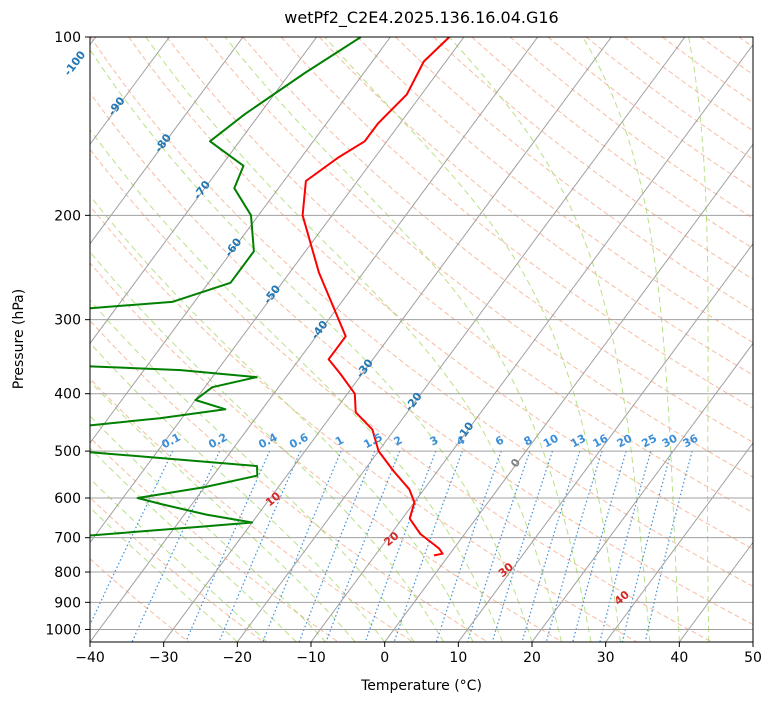 The width and height of the screenshot is (775, 708). I want to click on y-tick-label: 200, so click(67, 216).